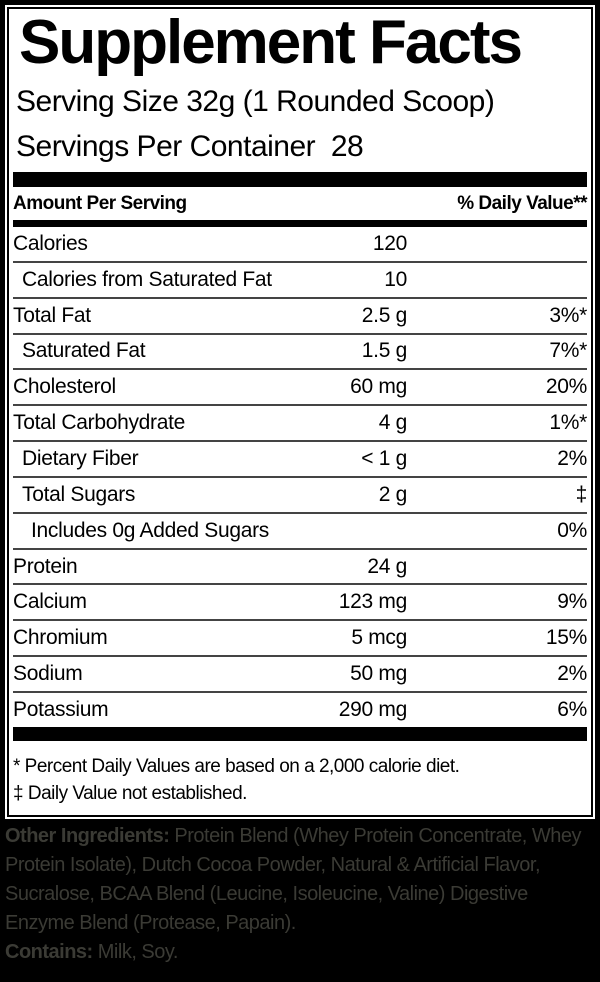  What do you see at coordinates (566, 387) in the screenshot?
I see `nutrient-daily-value: 20%` at bounding box center [566, 387].